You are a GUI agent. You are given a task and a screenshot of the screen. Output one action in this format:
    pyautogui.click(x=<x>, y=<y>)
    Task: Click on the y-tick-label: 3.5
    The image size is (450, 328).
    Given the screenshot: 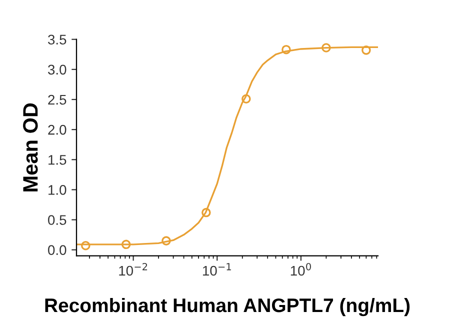 What is the action you would take?
    pyautogui.click(x=57, y=39)
    